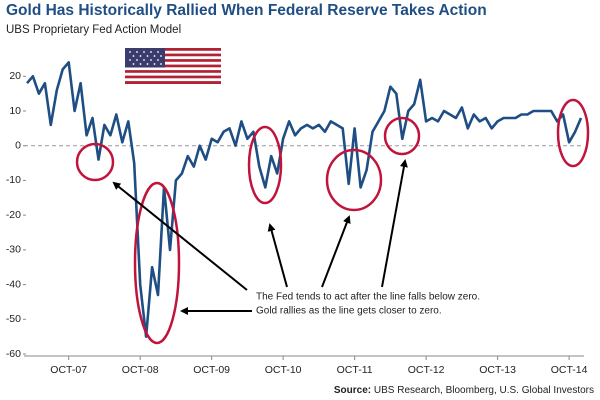 This screenshot has width=600, height=400. I want to click on x-tick-label: OCT-13, so click(497, 370).